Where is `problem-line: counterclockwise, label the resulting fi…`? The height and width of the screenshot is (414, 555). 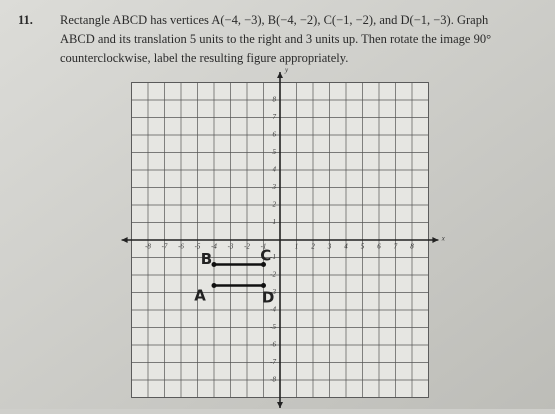 problem-line: counterclockwise, label the resulting fi… is located at coordinates (204, 58).